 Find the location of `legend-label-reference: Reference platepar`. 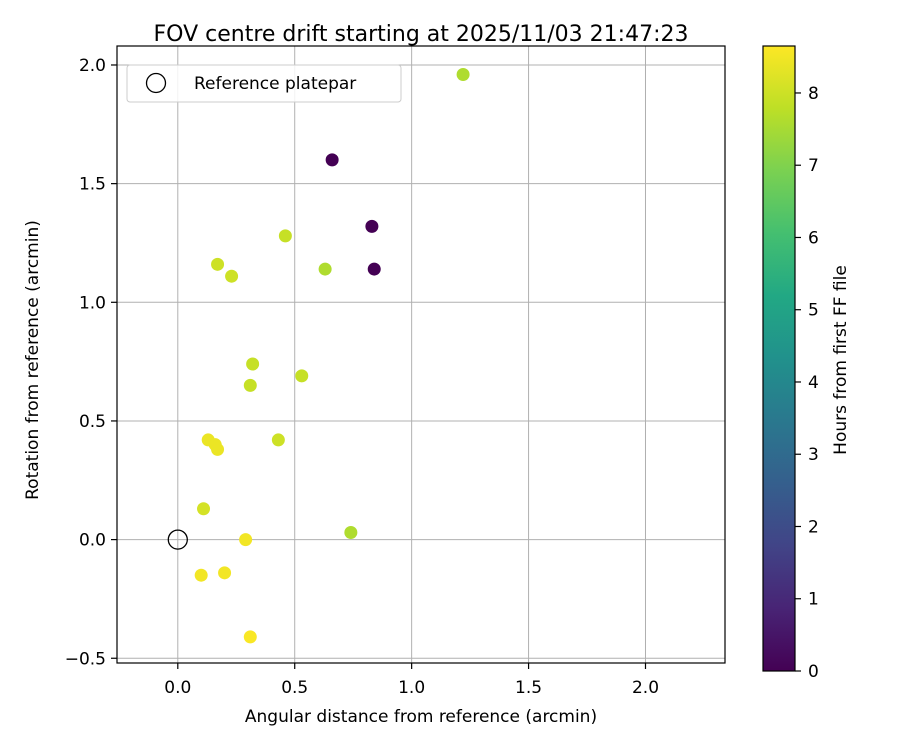

legend-label-reference: Reference platepar is located at coordinates (275, 84).